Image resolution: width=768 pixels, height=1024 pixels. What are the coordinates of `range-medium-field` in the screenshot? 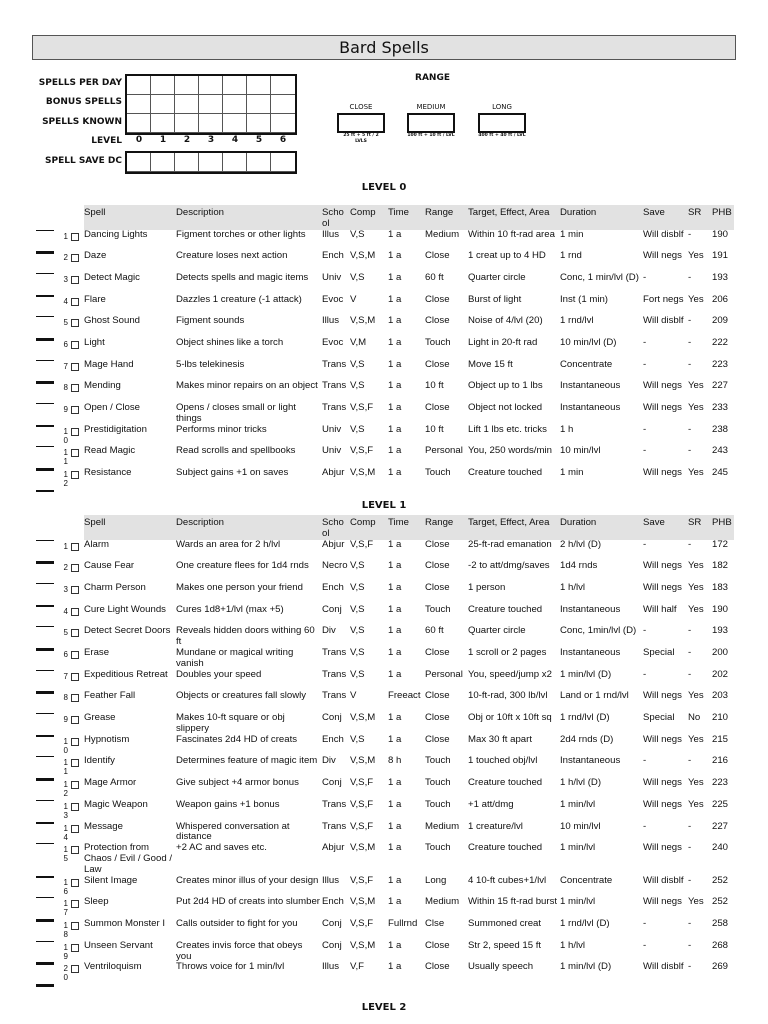 It's located at (431, 123).